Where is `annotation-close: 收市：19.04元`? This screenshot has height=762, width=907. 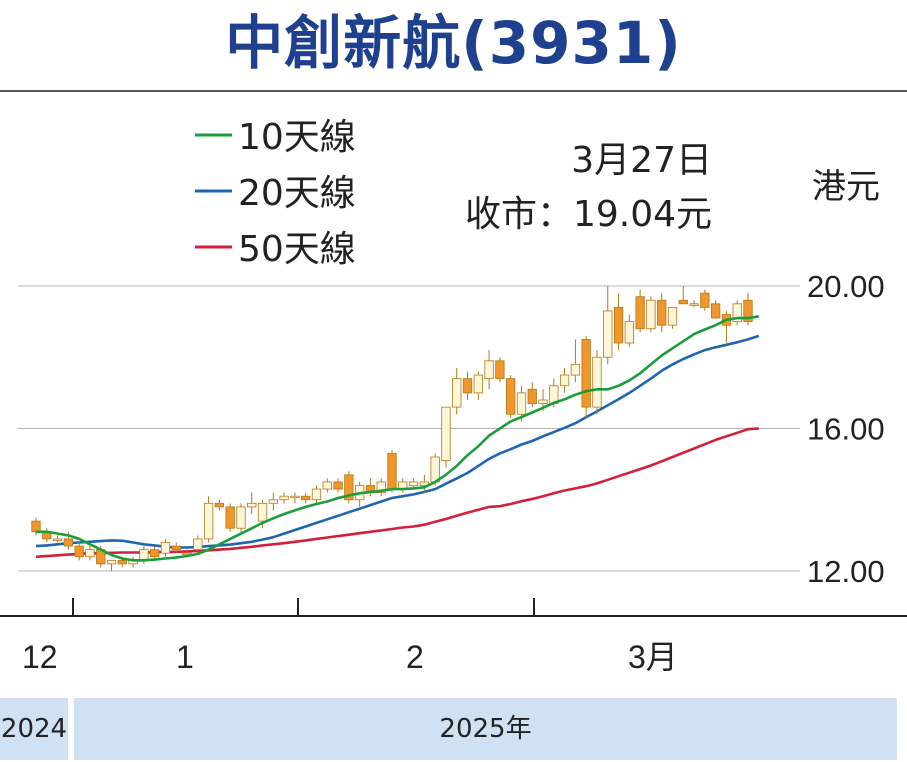
annotation-close: 收市：19.04元 is located at coordinates (588, 214).